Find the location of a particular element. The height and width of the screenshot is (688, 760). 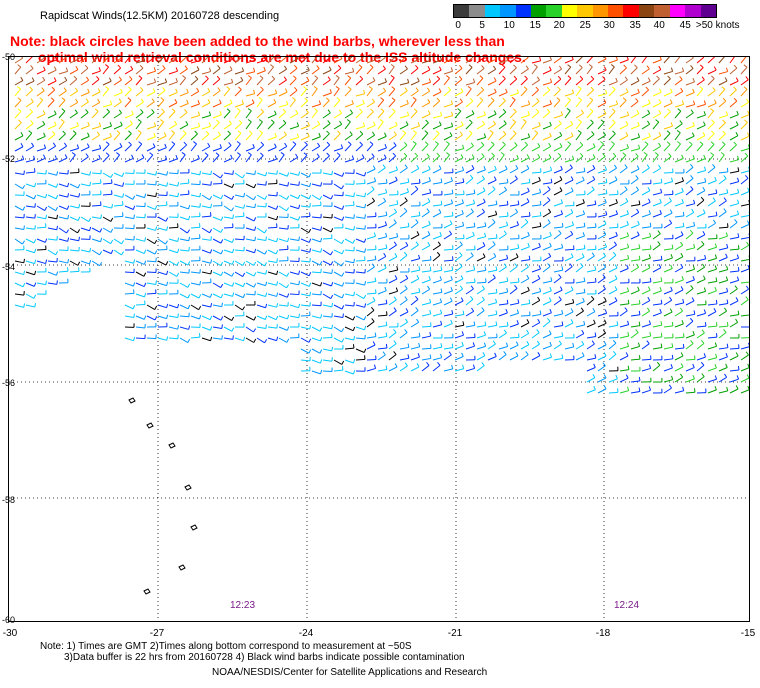

colorbar-swatch is located at coordinates (523, 11).